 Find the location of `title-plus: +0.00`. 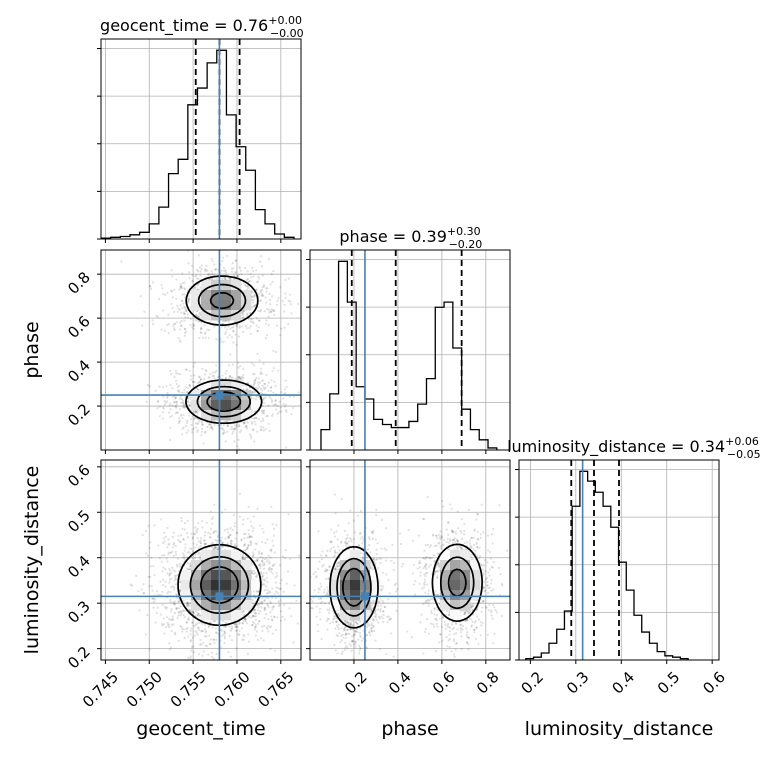

title-plus: +0.00 is located at coordinates (285, 20).